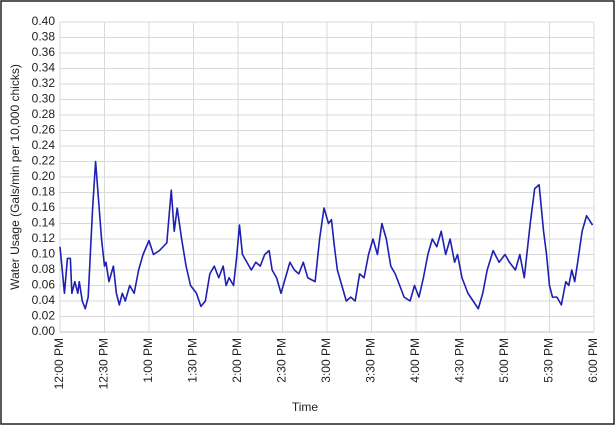 This screenshot has width=616, height=426. What do you see at coordinates (549, 360) in the screenshot?
I see `x-tick-label: 5:30 PM` at bounding box center [549, 360].